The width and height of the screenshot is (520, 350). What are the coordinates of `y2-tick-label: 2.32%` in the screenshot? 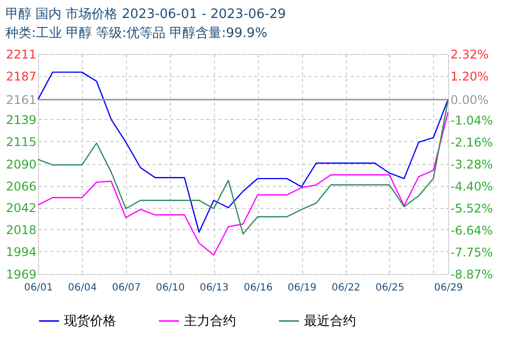 It's located at (469, 55).